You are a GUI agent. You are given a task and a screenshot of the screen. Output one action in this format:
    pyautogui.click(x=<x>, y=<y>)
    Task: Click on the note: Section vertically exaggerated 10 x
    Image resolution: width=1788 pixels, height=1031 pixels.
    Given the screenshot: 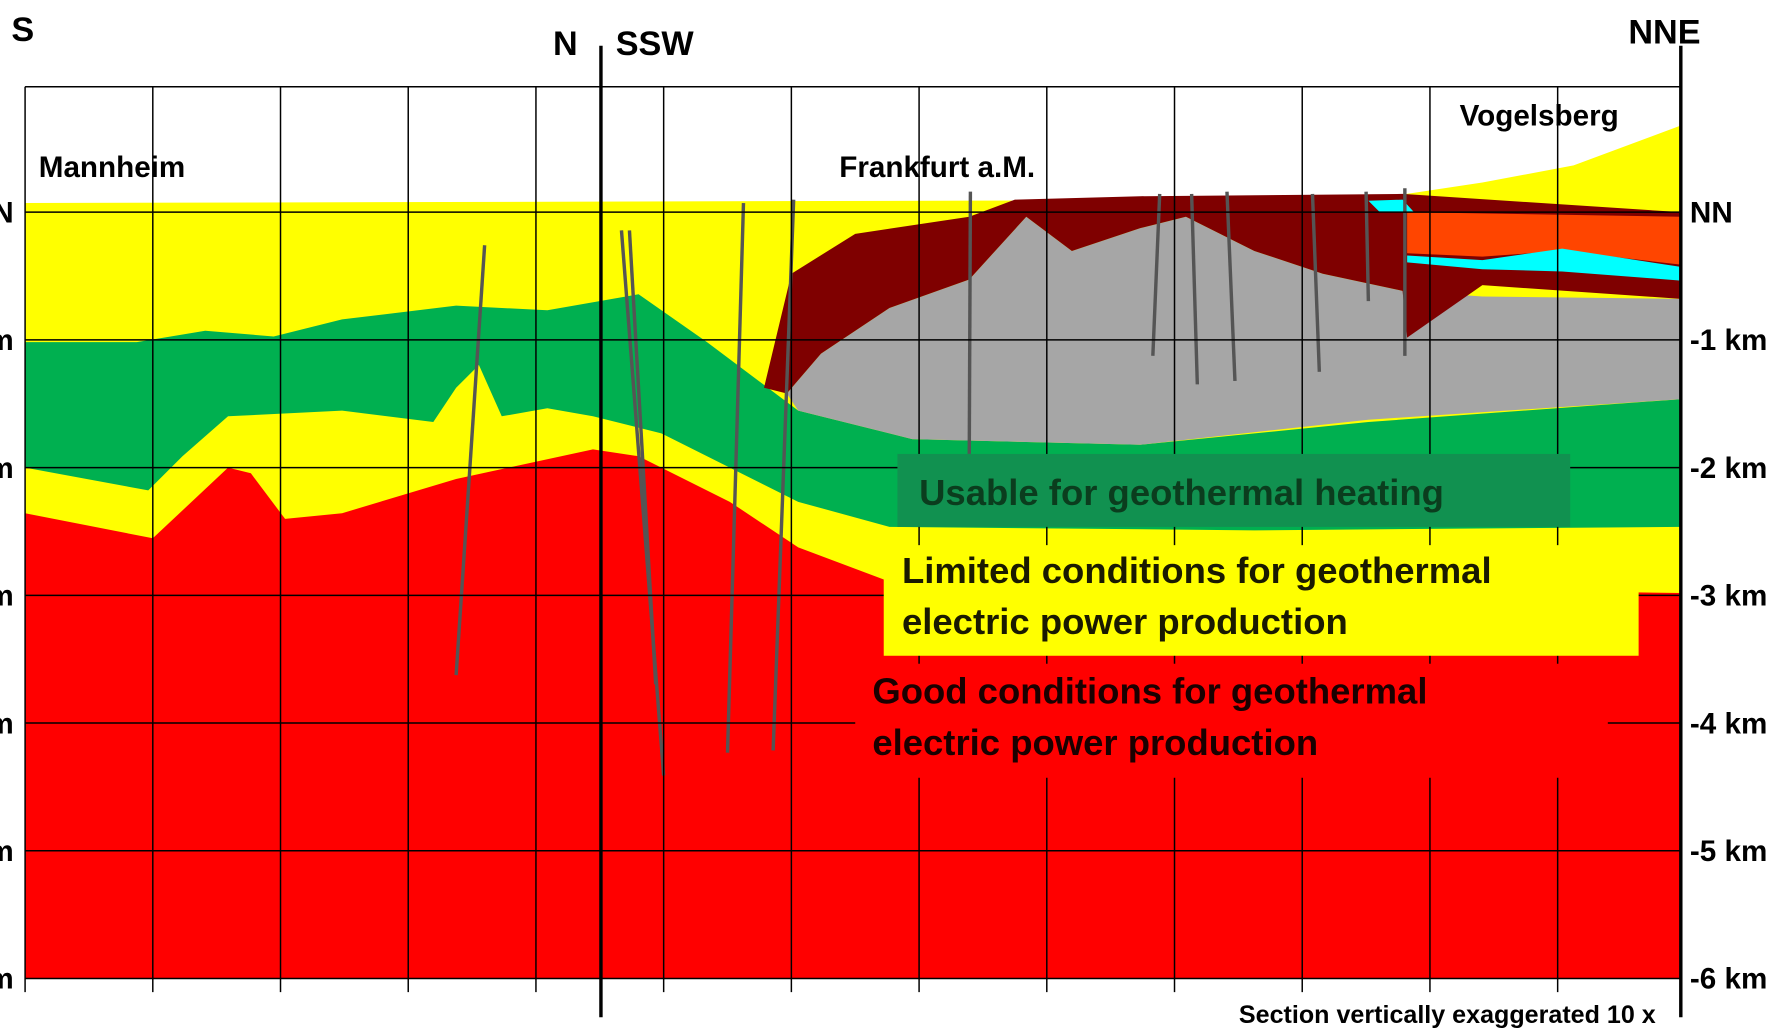 What is the action you would take?
    pyautogui.click(x=1447, y=1015)
    